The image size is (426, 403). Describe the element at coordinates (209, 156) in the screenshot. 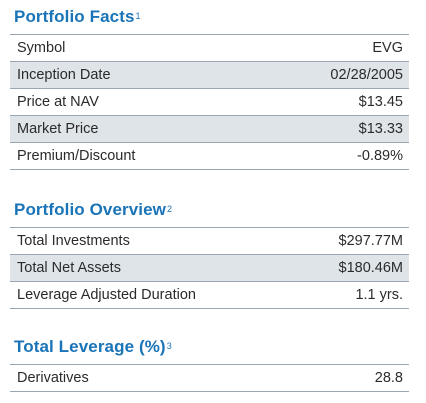

I see `table-row: Premium/Discount -0.89%` at that location.